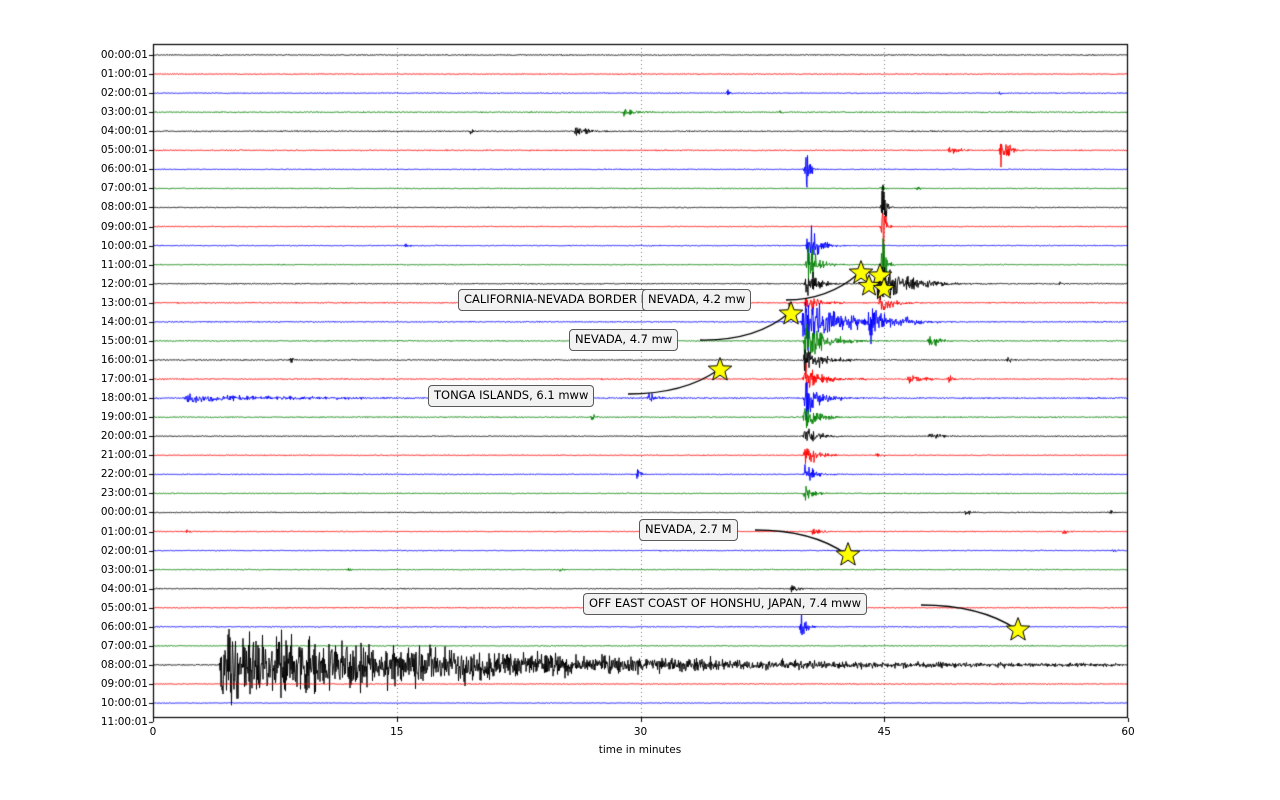  I want to click on y-tick-label: 22:00:01, so click(124, 474).